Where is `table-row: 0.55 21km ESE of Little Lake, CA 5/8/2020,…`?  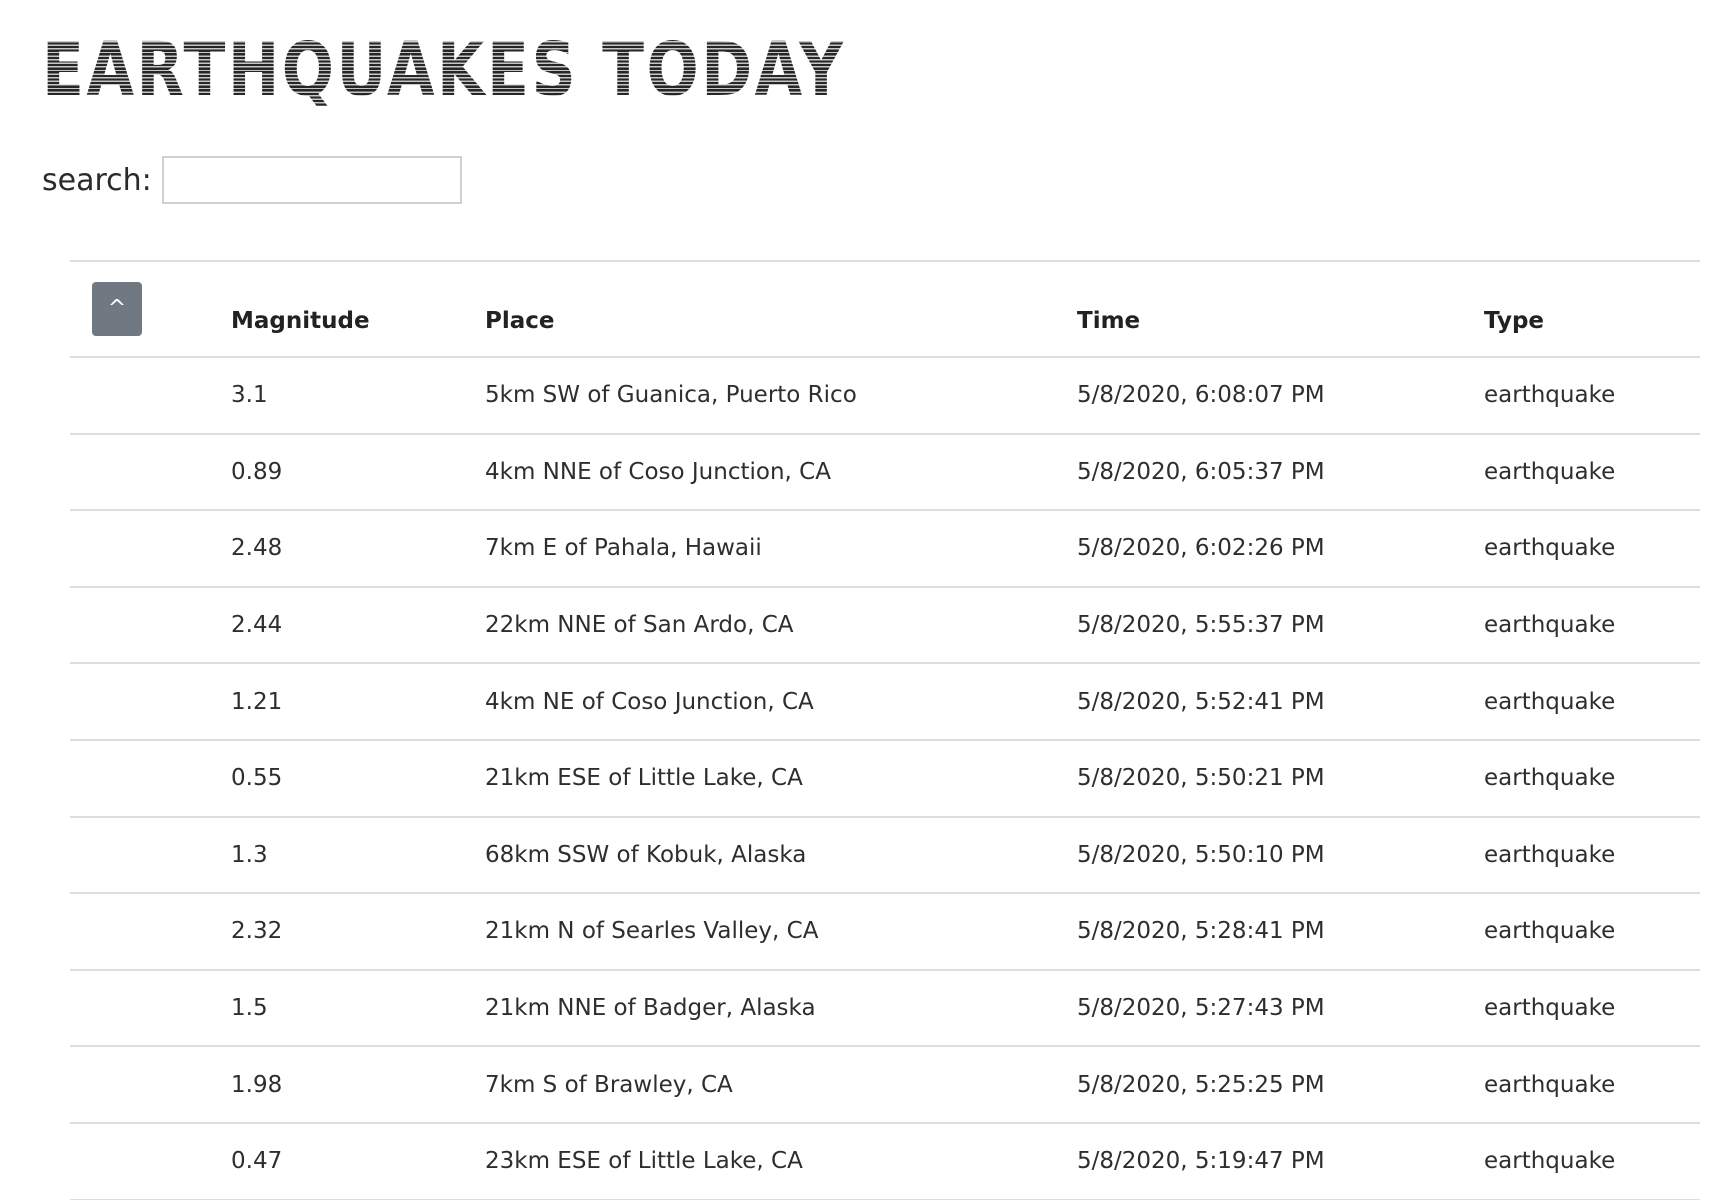
table-row: 0.55 21km ESE of Little Lake, CA 5/8/2020,… is located at coordinates (885, 778).